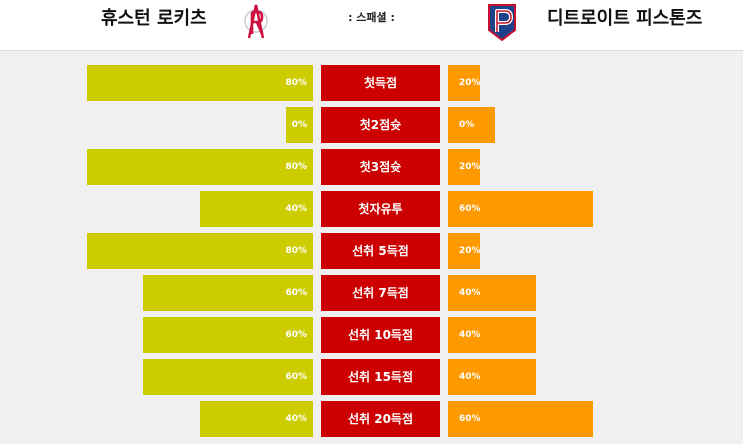 The width and height of the screenshot is (743, 444). What do you see at coordinates (380, 377) in the screenshot?
I see `stat-label: 선취 15득점` at bounding box center [380, 377].